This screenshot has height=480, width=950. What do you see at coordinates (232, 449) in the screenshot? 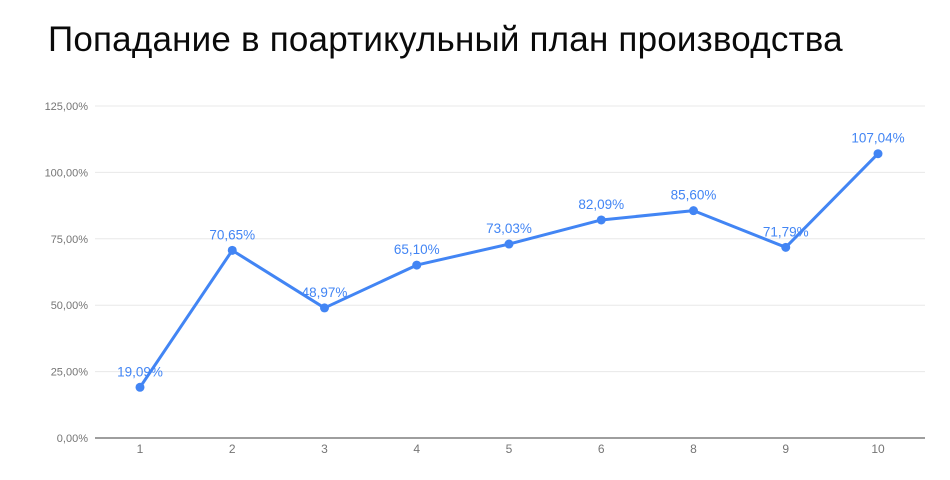
I see `x-axis-tick-label: 2` at bounding box center [232, 449].